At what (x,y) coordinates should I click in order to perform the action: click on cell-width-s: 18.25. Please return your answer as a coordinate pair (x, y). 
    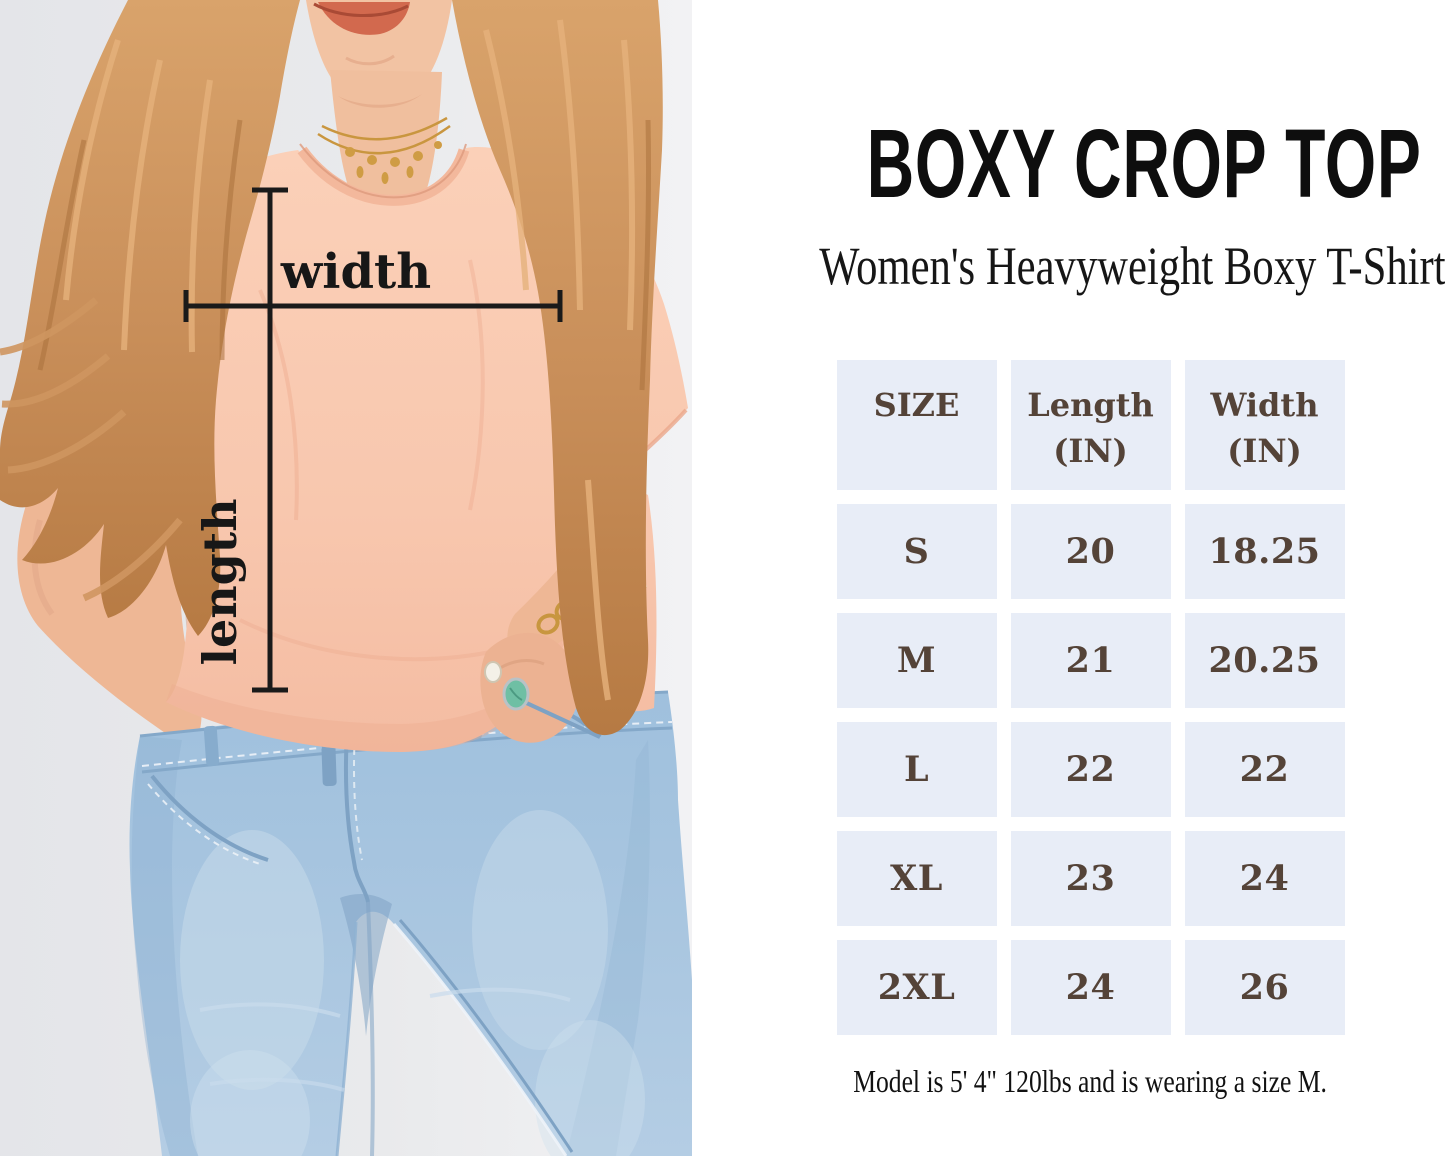
    Looking at the image, I should click on (1264, 551).